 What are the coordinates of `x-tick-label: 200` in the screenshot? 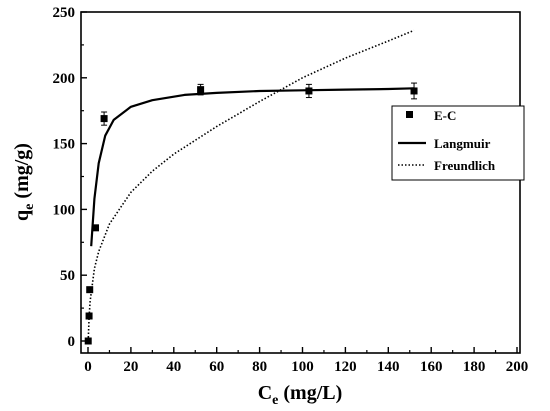 It's located at (517, 367).